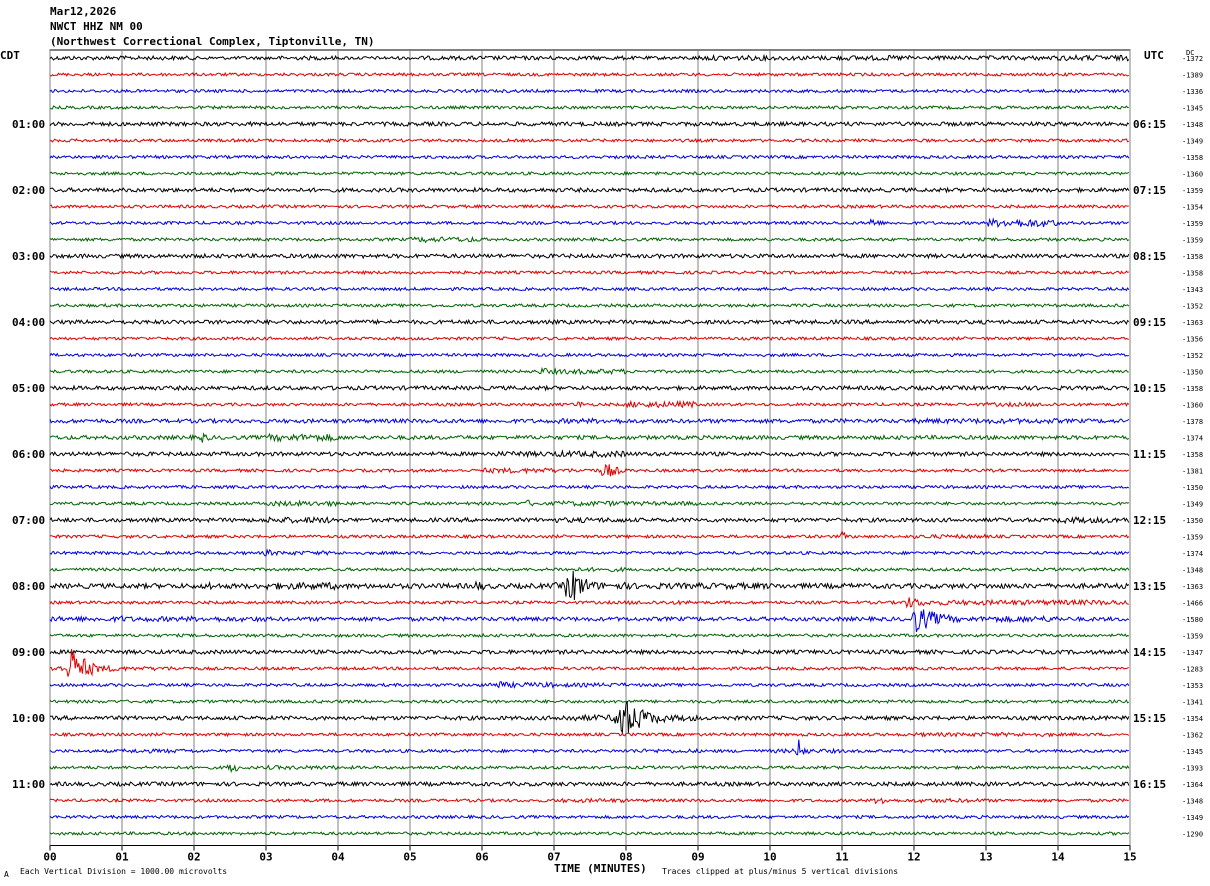 This screenshot has height=886, width=1210. Describe the element at coordinates (28, 784) in the screenshot. I see `left-hour-label: 11:00` at that location.